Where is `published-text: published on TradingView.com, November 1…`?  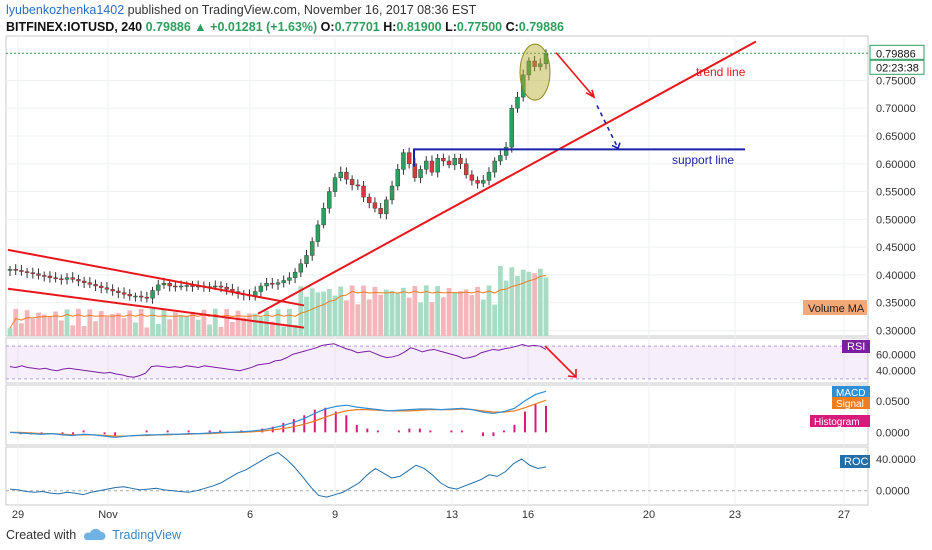 published-text: published on TradingView.com, November 1… is located at coordinates (302, 10).